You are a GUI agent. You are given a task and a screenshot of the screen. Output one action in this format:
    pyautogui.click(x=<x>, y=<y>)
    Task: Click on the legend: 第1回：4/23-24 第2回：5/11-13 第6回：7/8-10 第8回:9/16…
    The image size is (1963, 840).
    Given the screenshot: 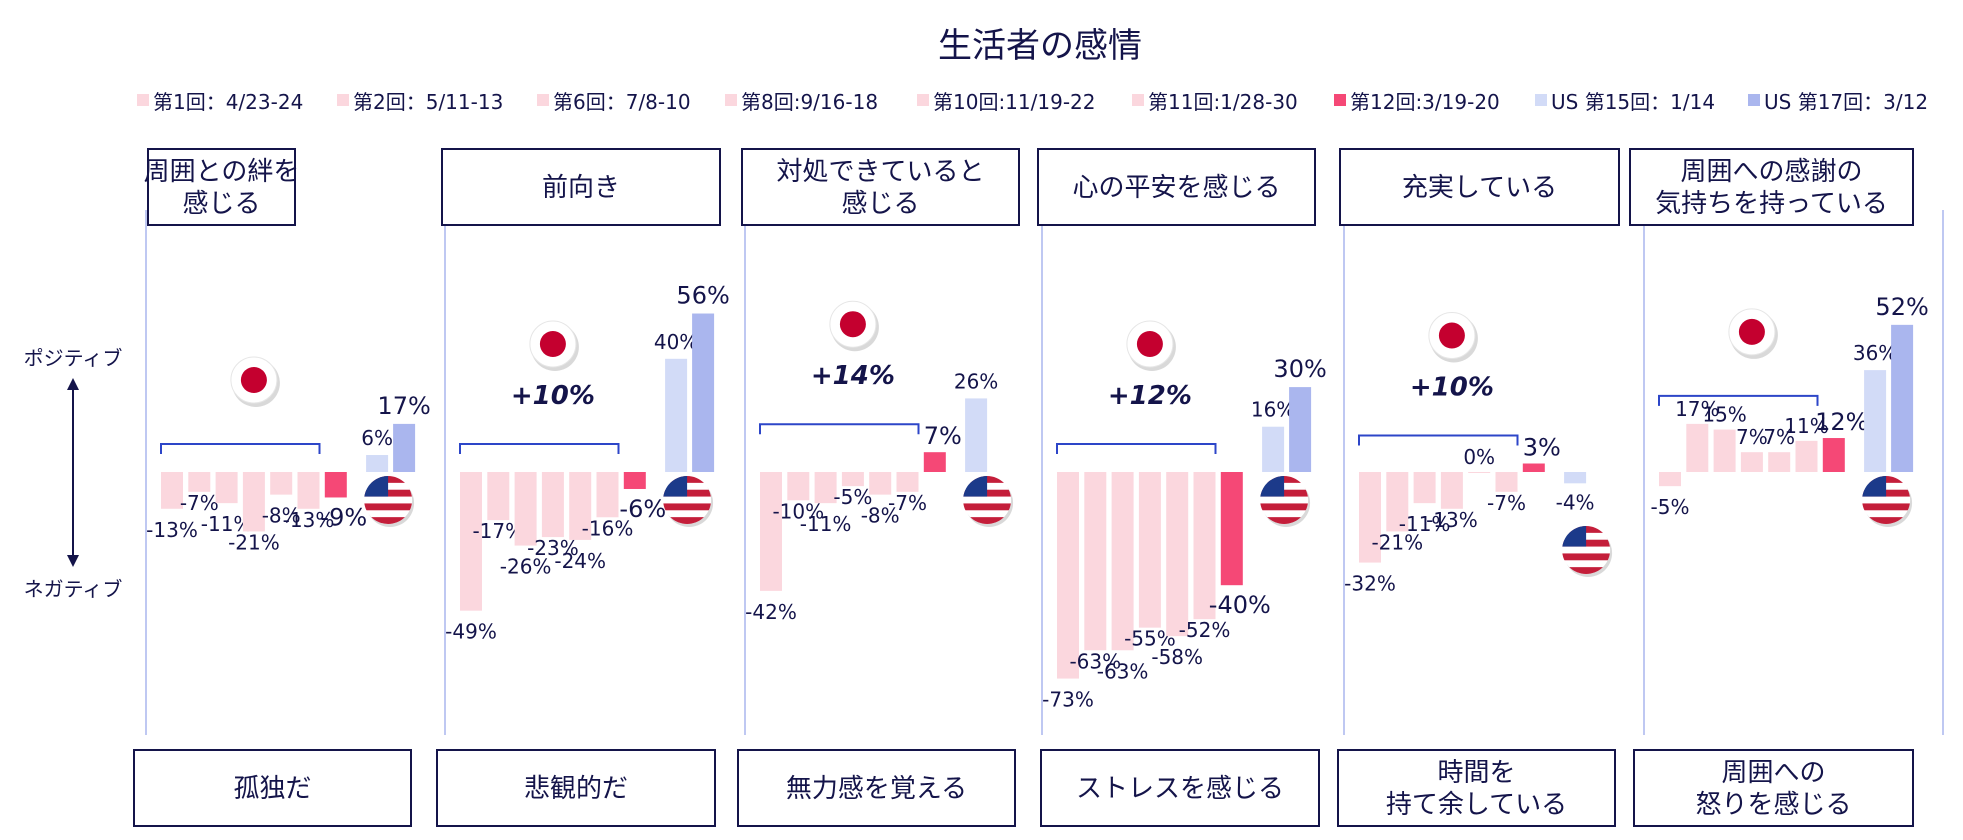 What is the action you would take?
    pyautogui.click(x=1032, y=102)
    